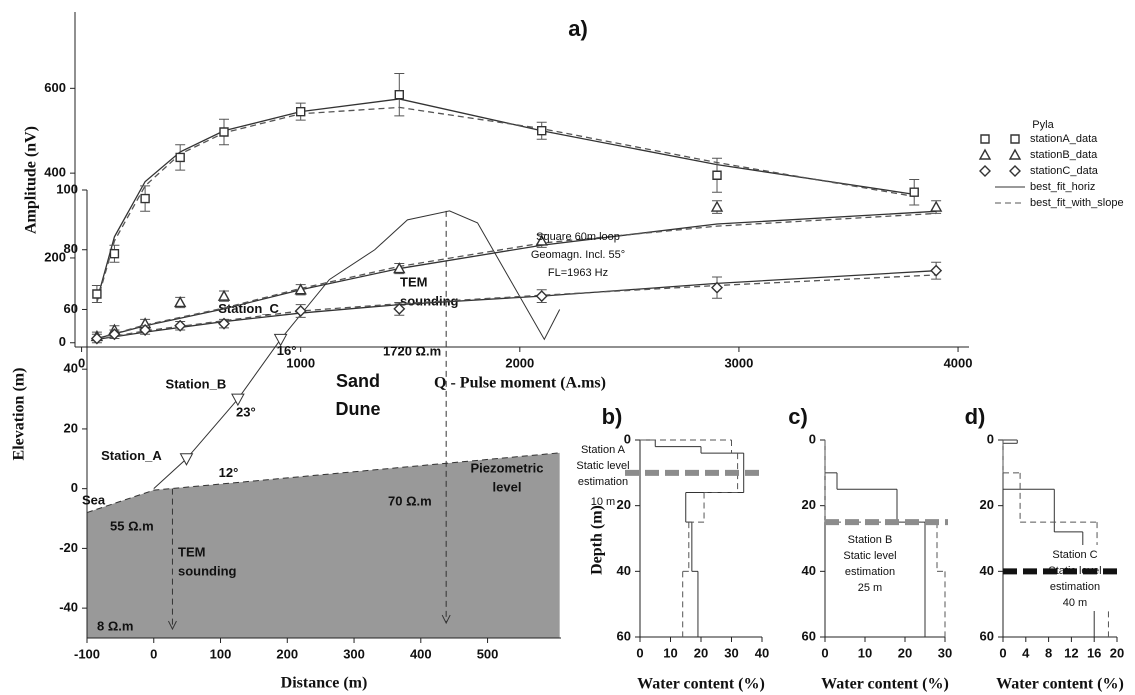 The image size is (1135, 695). What do you see at coordinates (1094, 652) in the screenshot?
I see `x-tick-label: 16` at bounding box center [1094, 652].